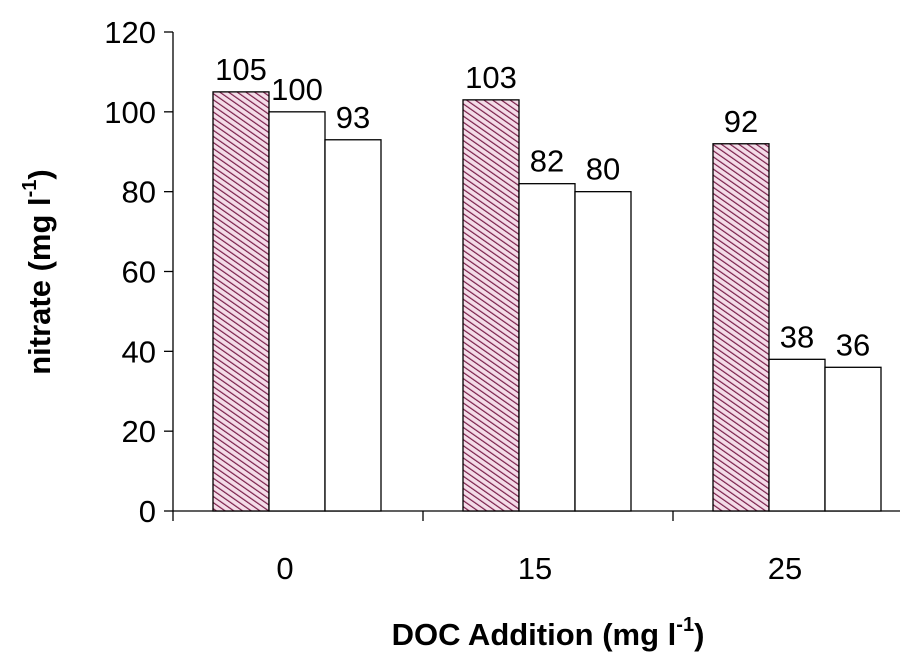  I want to click on data-label: 105, so click(241, 69).